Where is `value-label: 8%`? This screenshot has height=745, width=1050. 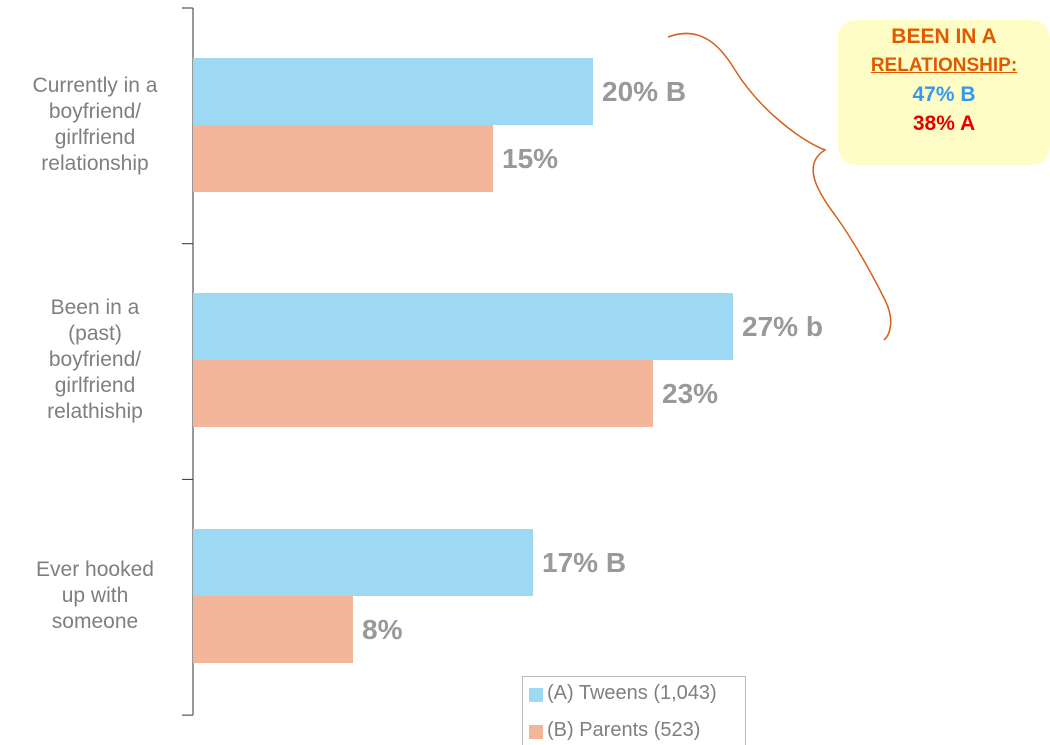
value-label: 8% is located at coordinates (382, 629).